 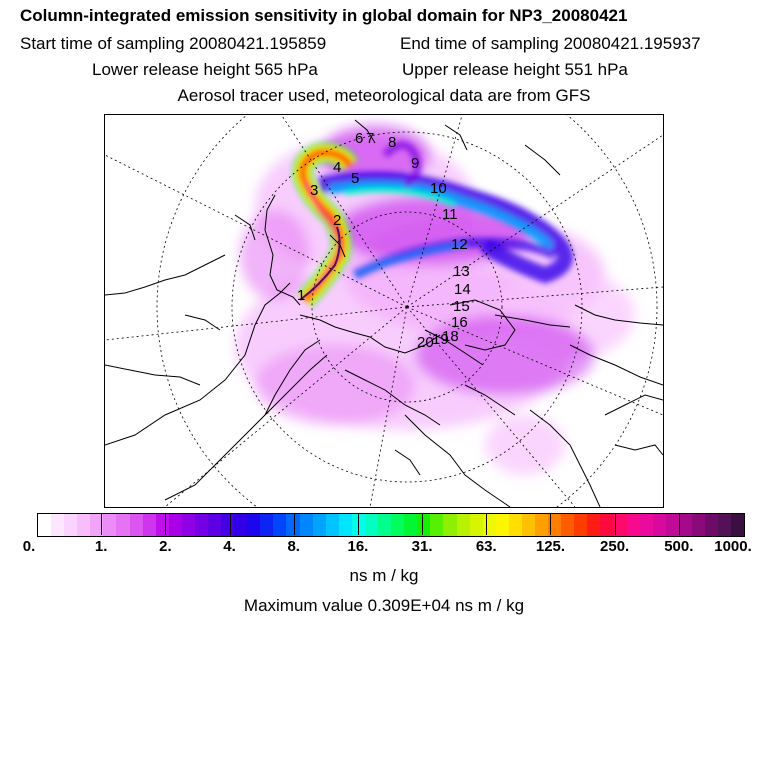 I want to click on track-label: 4, so click(x=337, y=167).